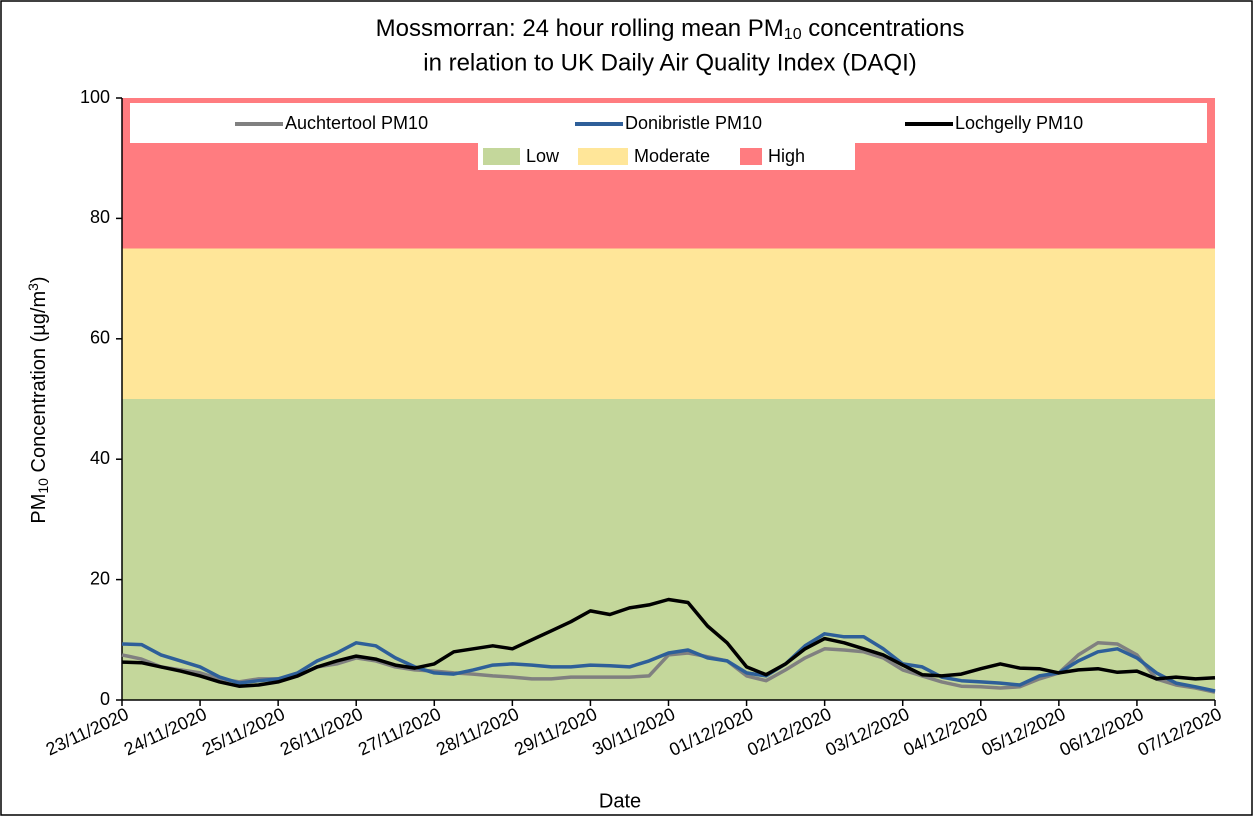 The width and height of the screenshot is (1253, 816). What do you see at coordinates (43, 486) in the screenshot?
I see `y-label-subscript: 10` at bounding box center [43, 486].